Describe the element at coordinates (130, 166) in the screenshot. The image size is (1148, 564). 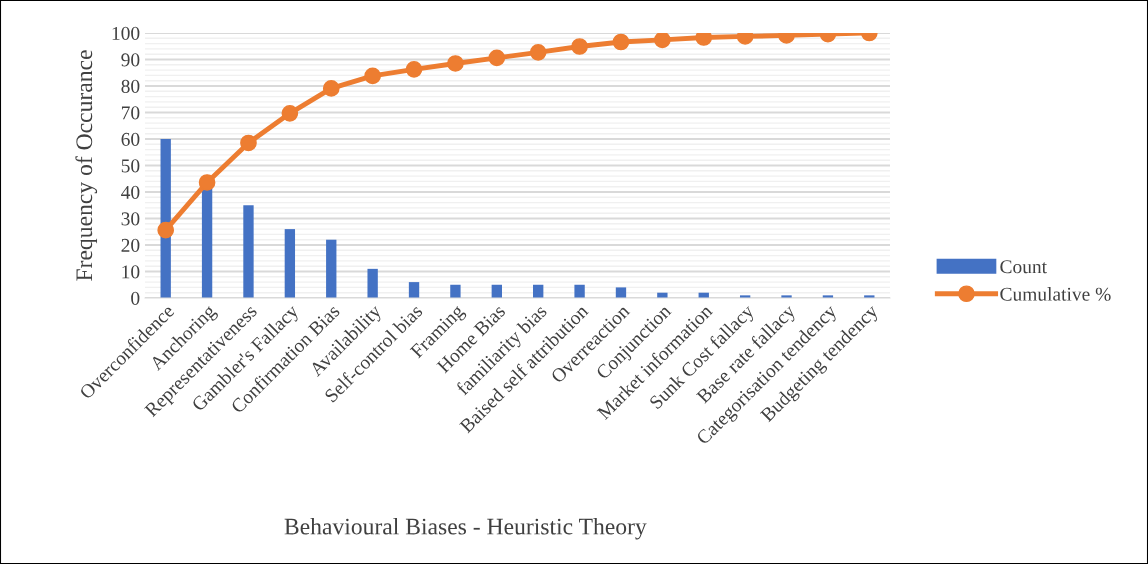
I see `y-tick-label: 50` at that location.